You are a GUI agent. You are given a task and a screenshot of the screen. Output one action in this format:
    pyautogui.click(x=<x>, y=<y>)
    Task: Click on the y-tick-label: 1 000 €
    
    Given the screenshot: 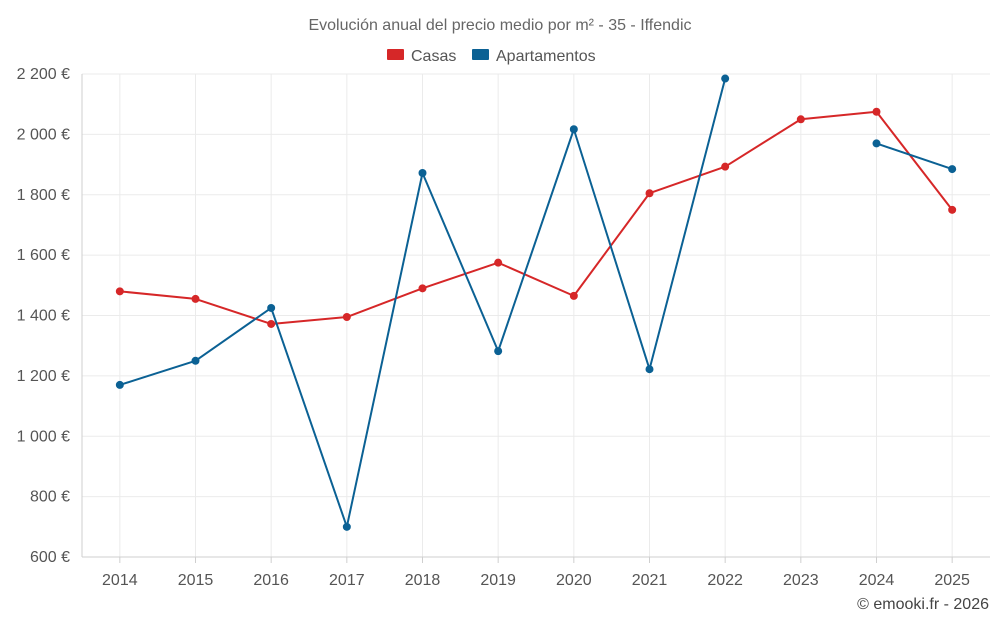 What is the action you would take?
    pyautogui.click(x=43, y=436)
    